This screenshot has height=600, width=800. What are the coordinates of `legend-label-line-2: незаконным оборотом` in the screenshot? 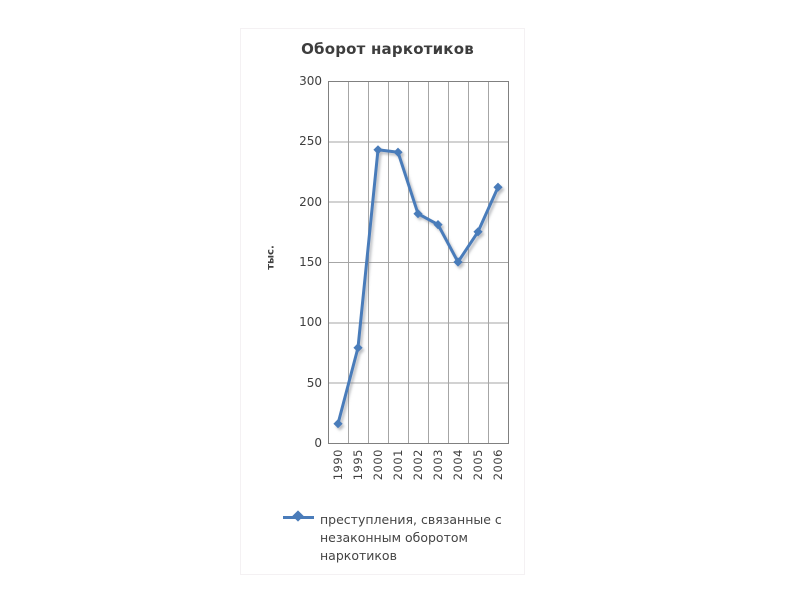 It's located at (394, 537).